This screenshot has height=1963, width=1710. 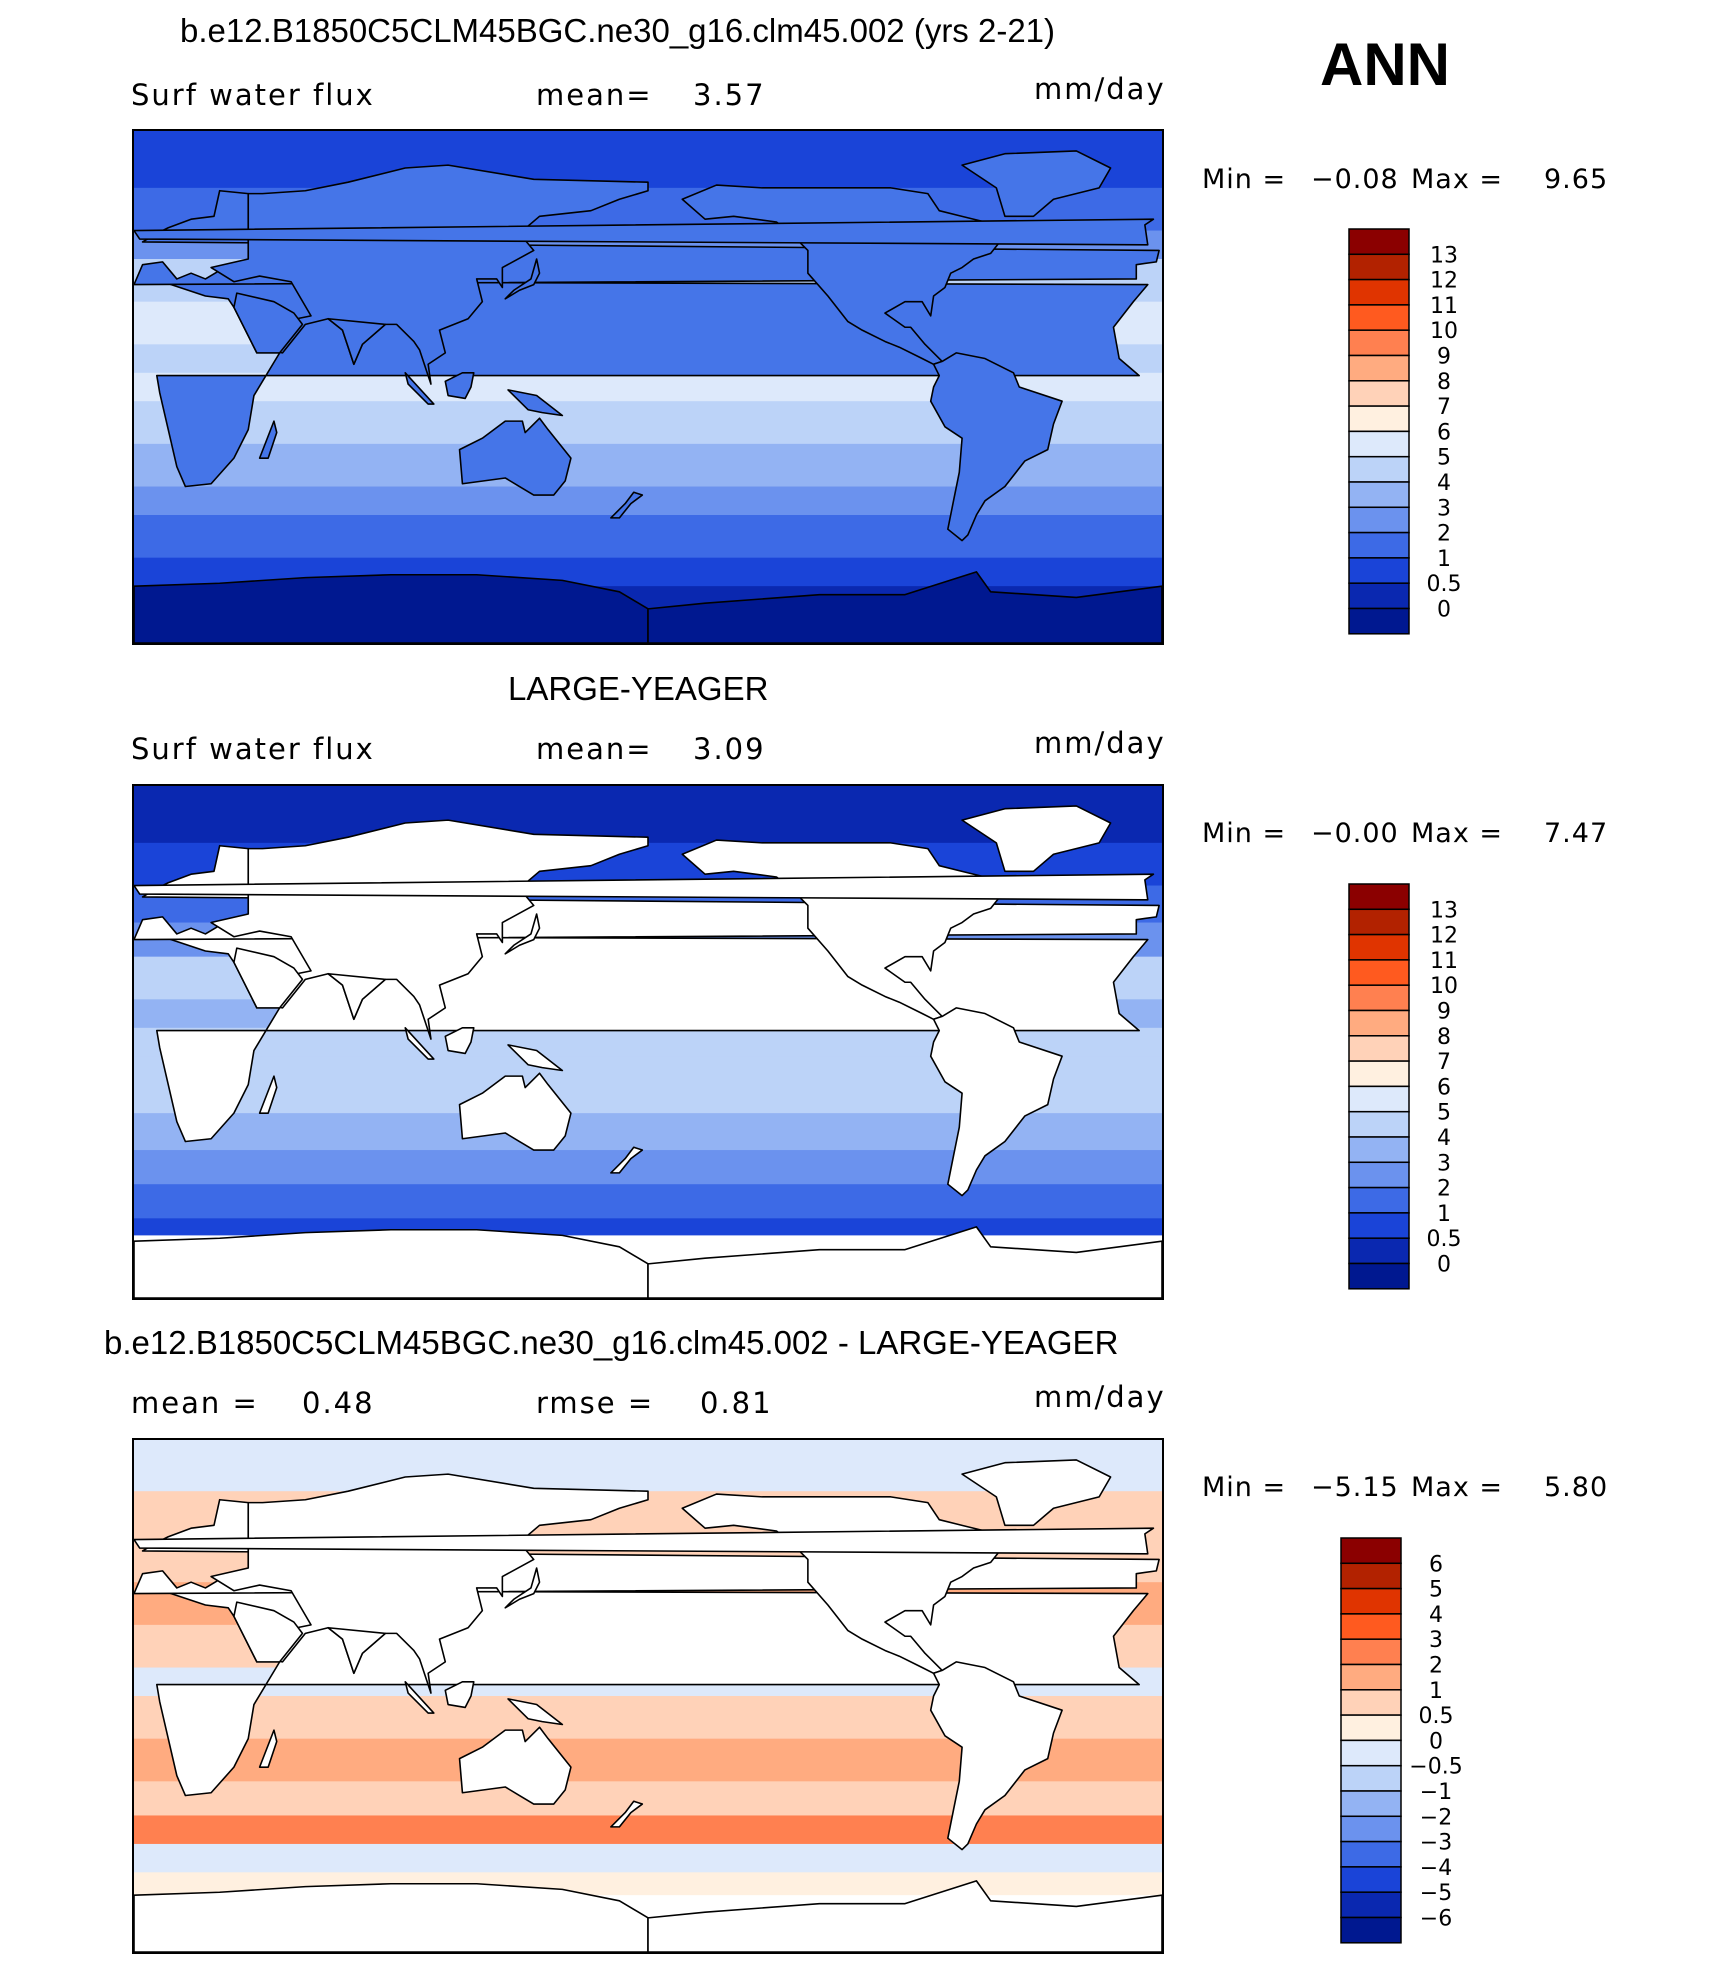 What do you see at coordinates (1444, 559) in the screenshot?
I see `panel-1-colorbar-label-12: 1` at bounding box center [1444, 559].